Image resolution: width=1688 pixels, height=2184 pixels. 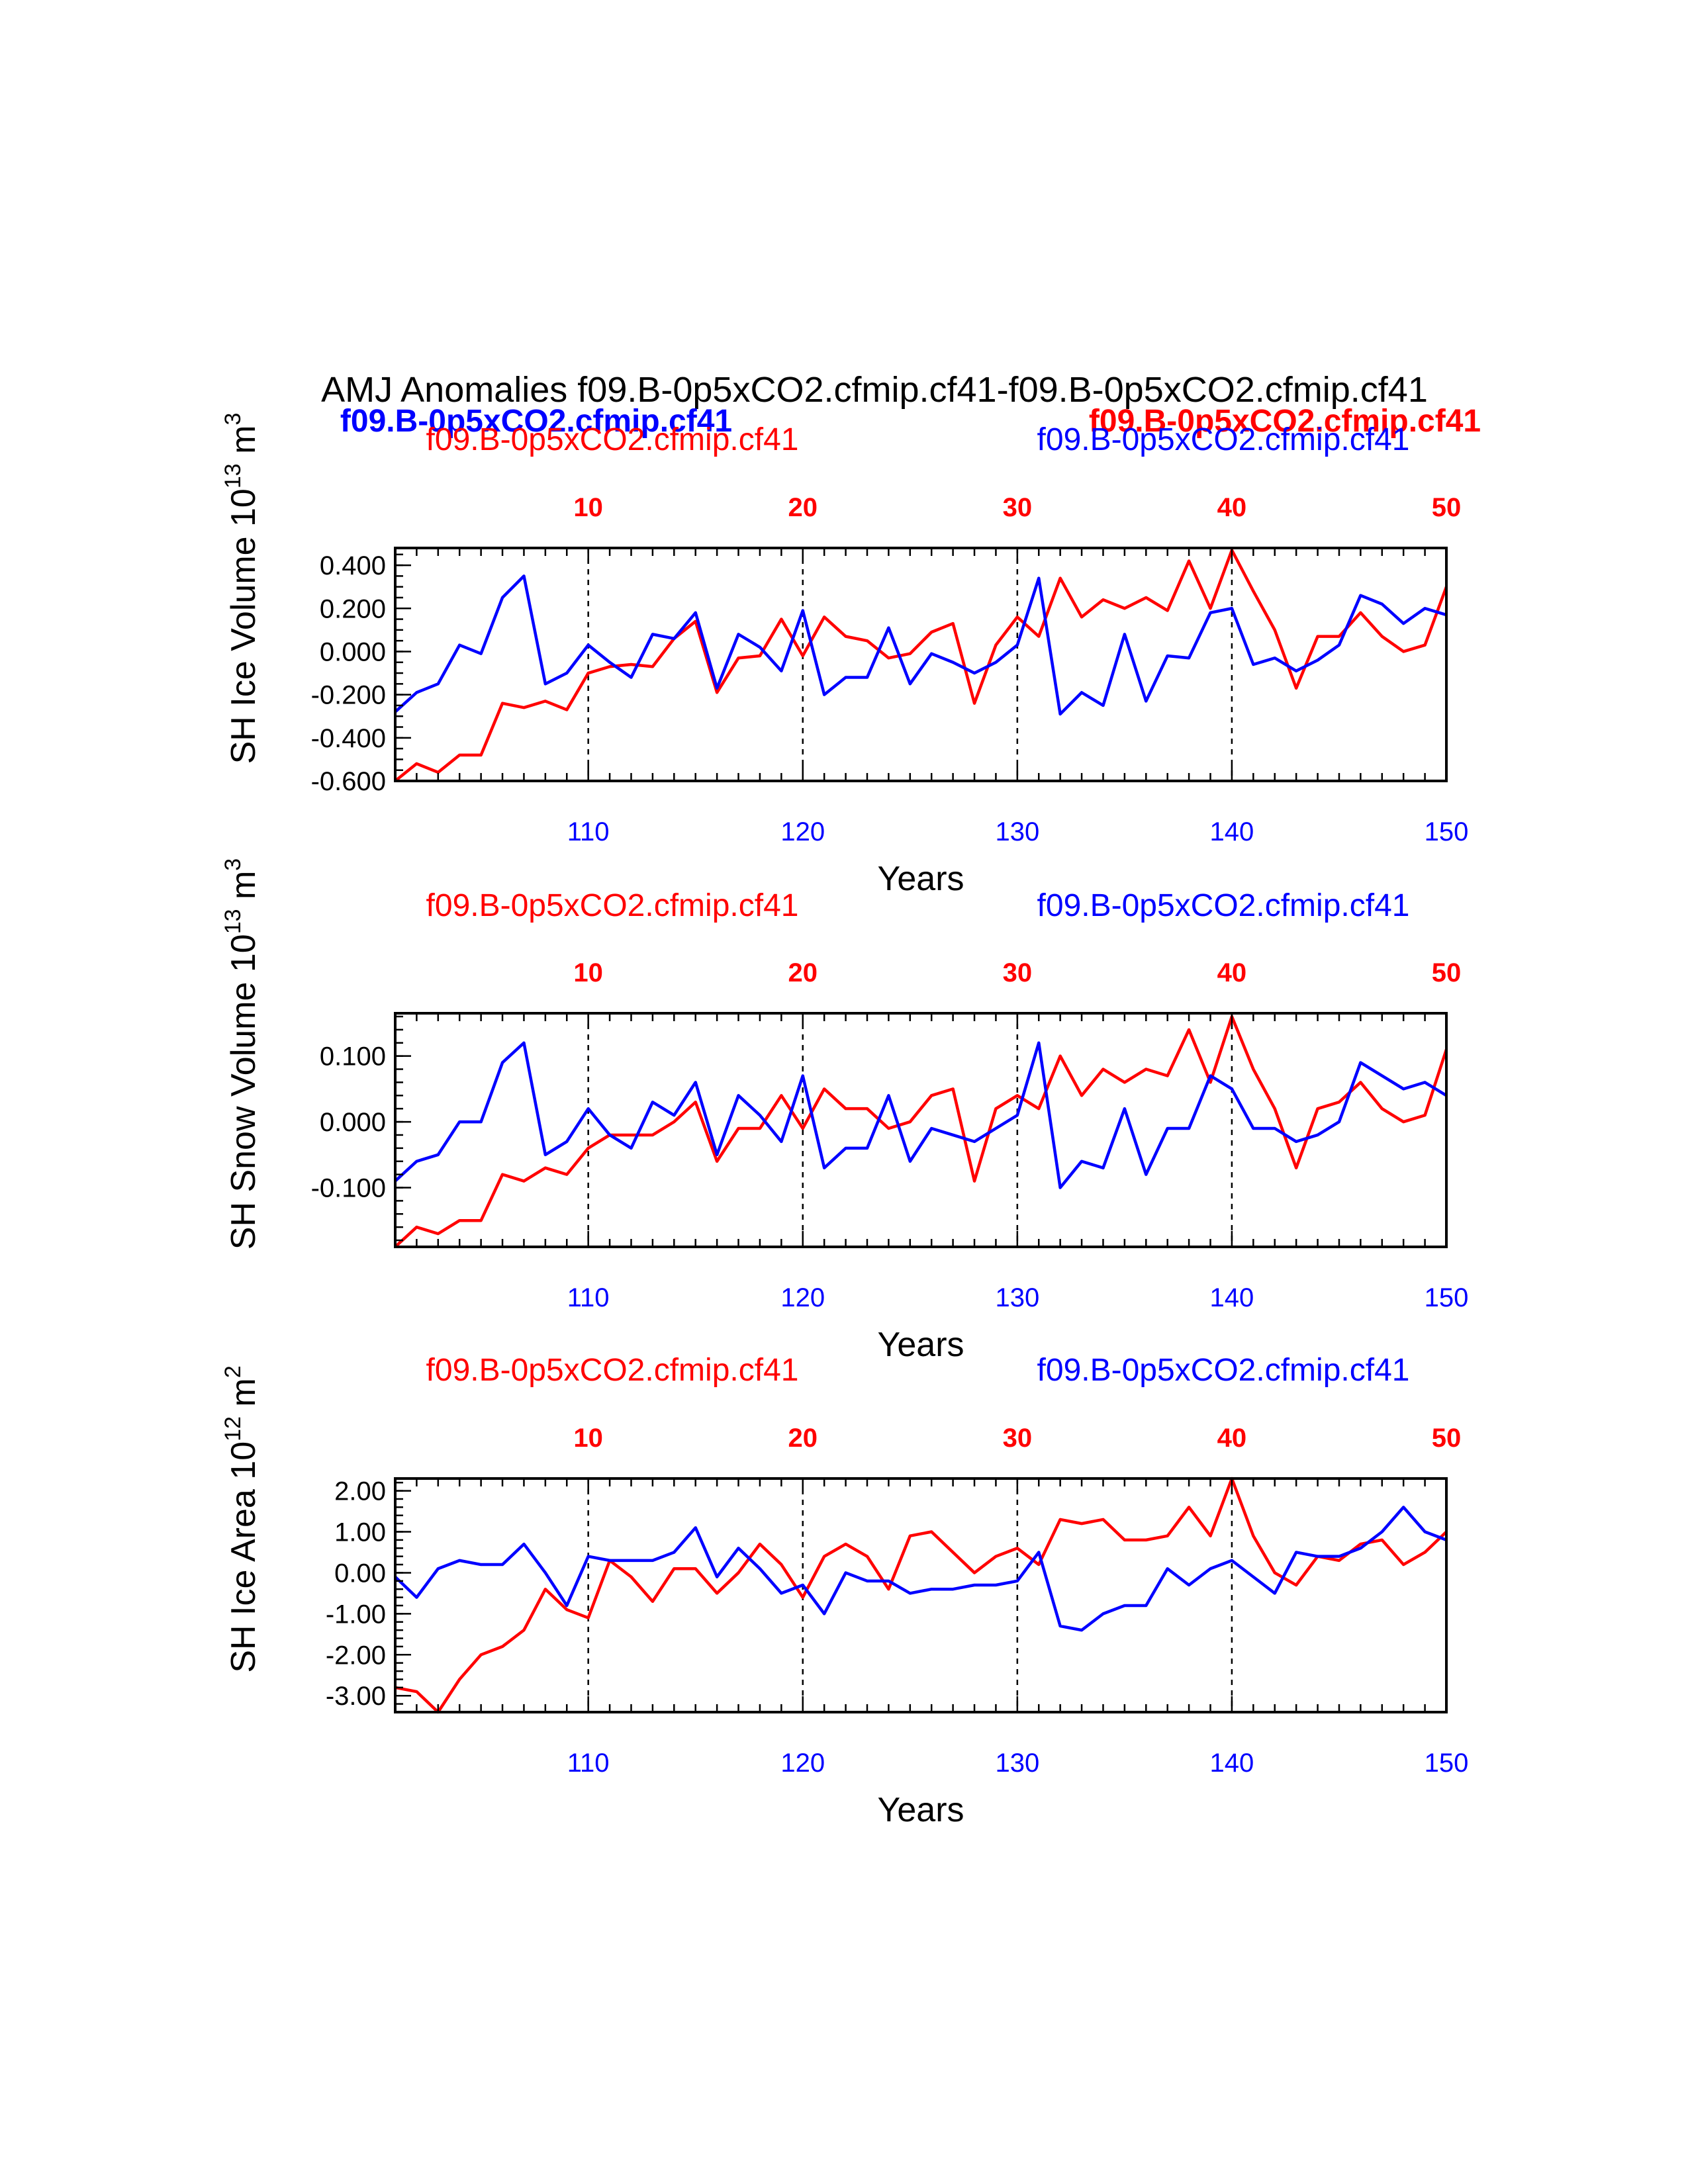 I want to click on y-tick-label: 2.00, so click(x=360, y=1491).